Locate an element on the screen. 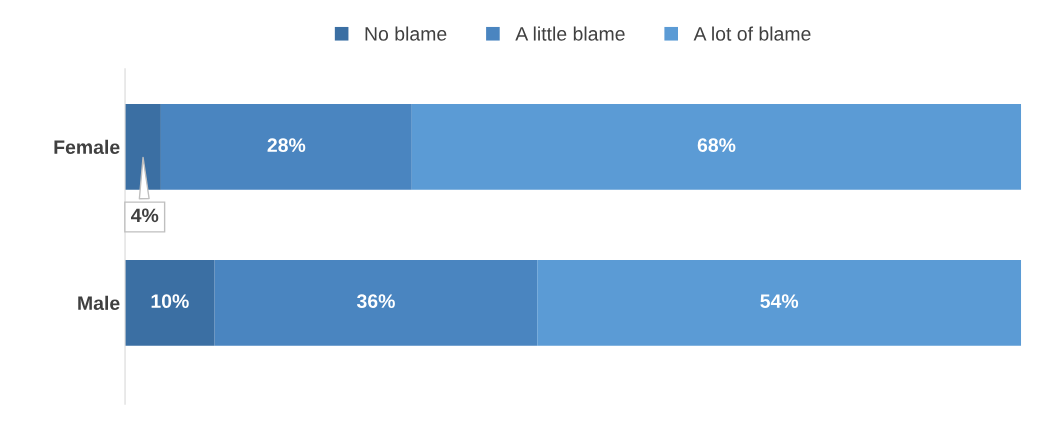 This screenshot has height=430, width=1042. y-tick-label: Female is located at coordinates (87, 147).